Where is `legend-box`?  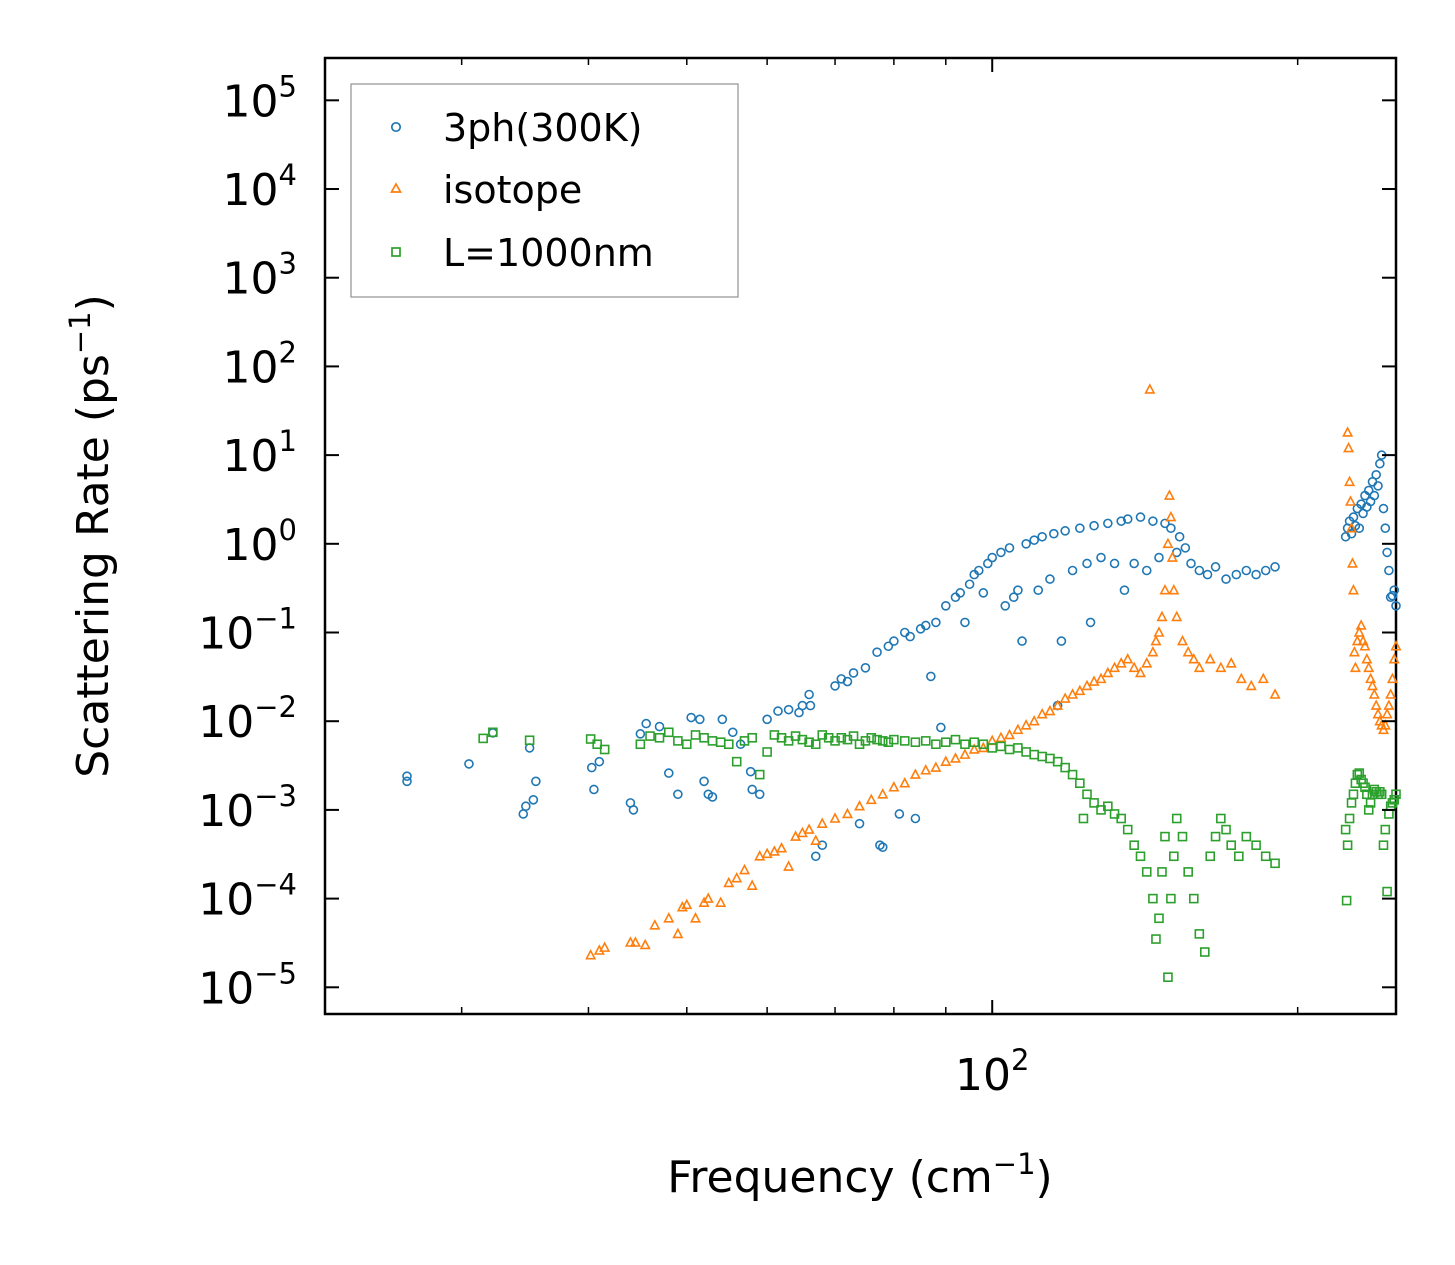
legend-box is located at coordinates (544, 190).